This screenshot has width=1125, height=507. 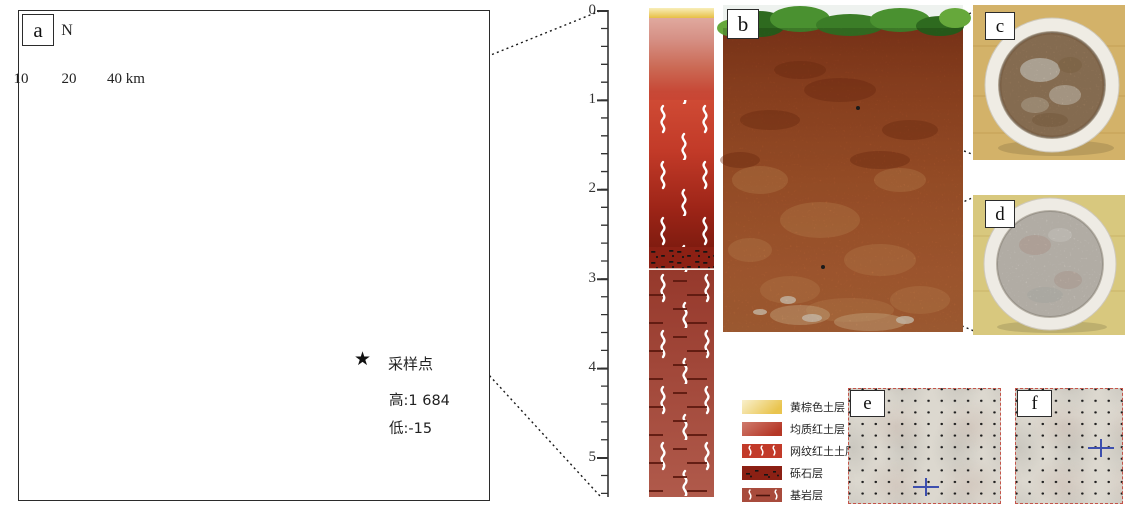 I want to click on north-label: N, so click(x=67, y=30).